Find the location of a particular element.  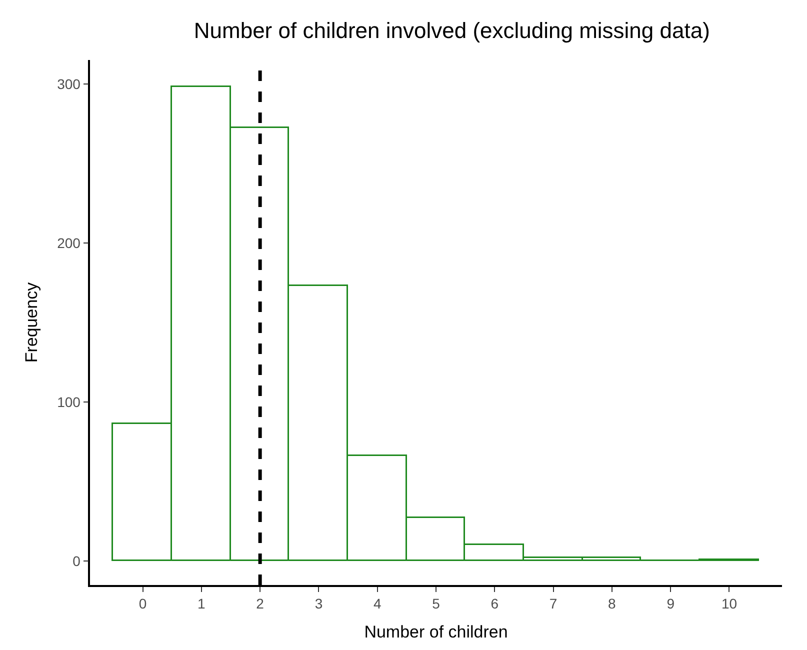

x-tick-label: 9 is located at coordinates (670, 604).